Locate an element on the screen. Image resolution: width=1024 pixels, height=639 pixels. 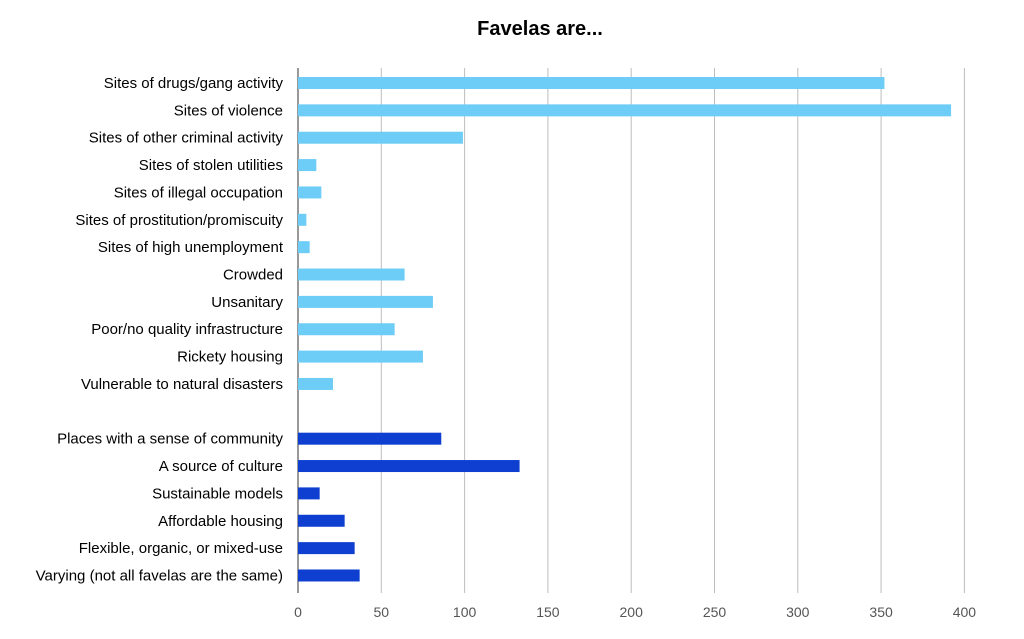
x-tick-label: 300 is located at coordinates (798, 612).